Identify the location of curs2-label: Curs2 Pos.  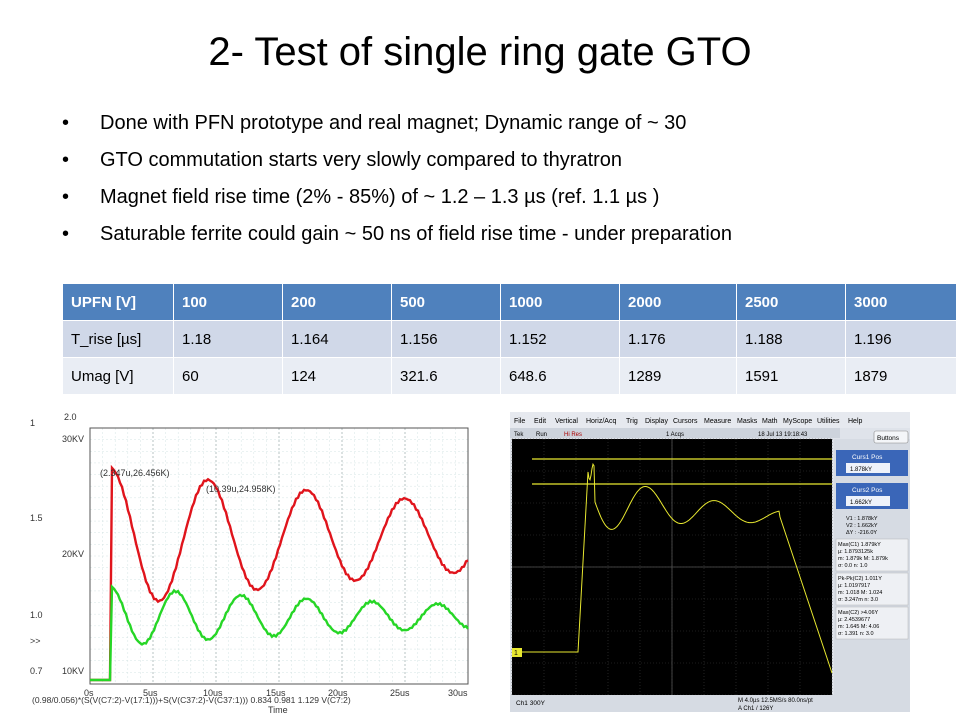
(867, 490).